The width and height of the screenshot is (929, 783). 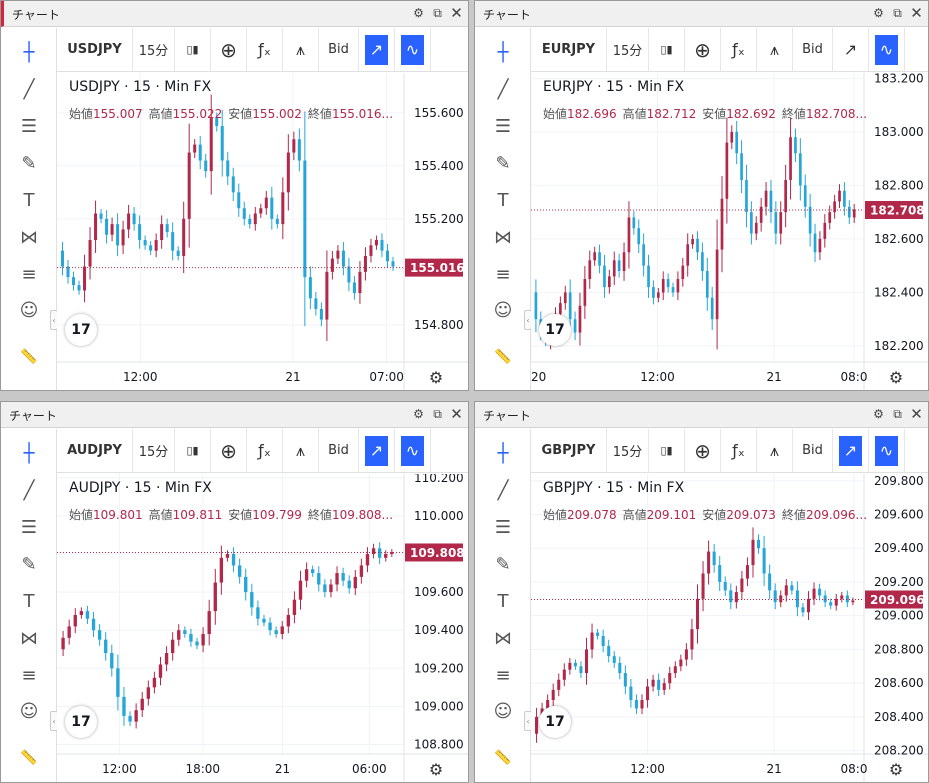 What do you see at coordinates (569, 49) in the screenshot?
I see `symbol-button: EURJPY` at bounding box center [569, 49].